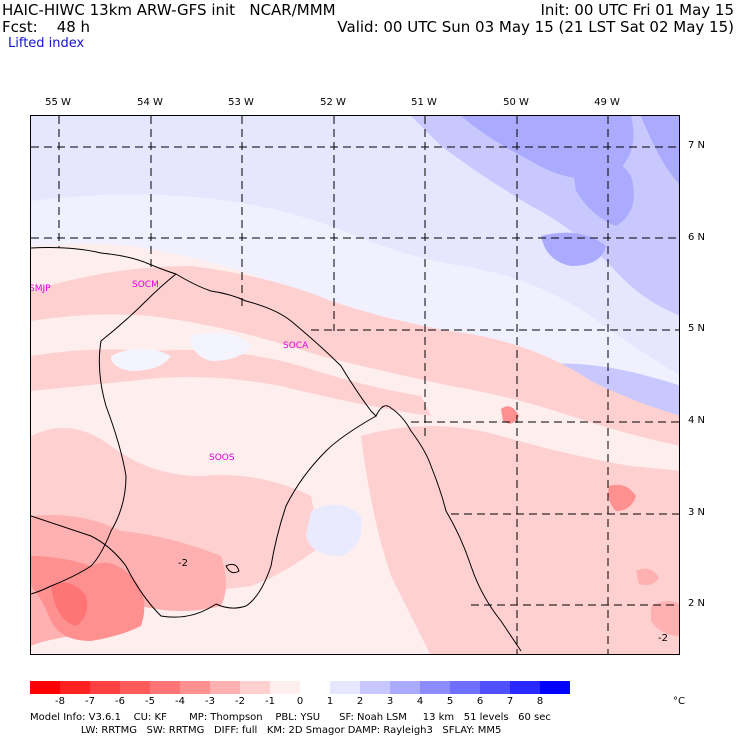 This screenshot has width=740, height=740. Describe the element at coordinates (450, 701) in the screenshot. I see `colorbar-tick: 5` at that location.